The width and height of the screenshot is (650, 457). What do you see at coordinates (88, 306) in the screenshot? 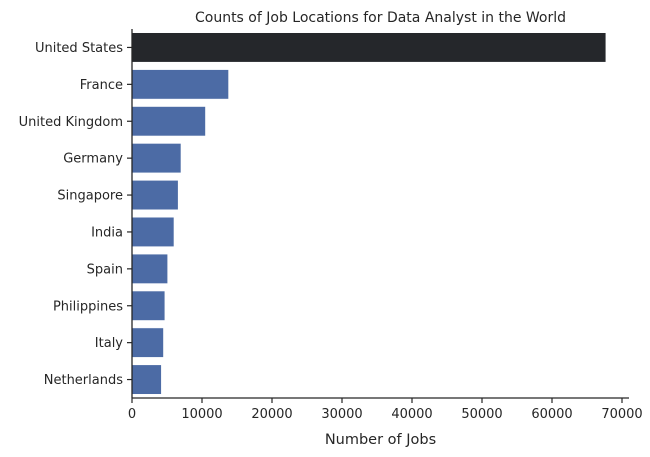
I see `y-tick-label: Philippines` at bounding box center [88, 306].